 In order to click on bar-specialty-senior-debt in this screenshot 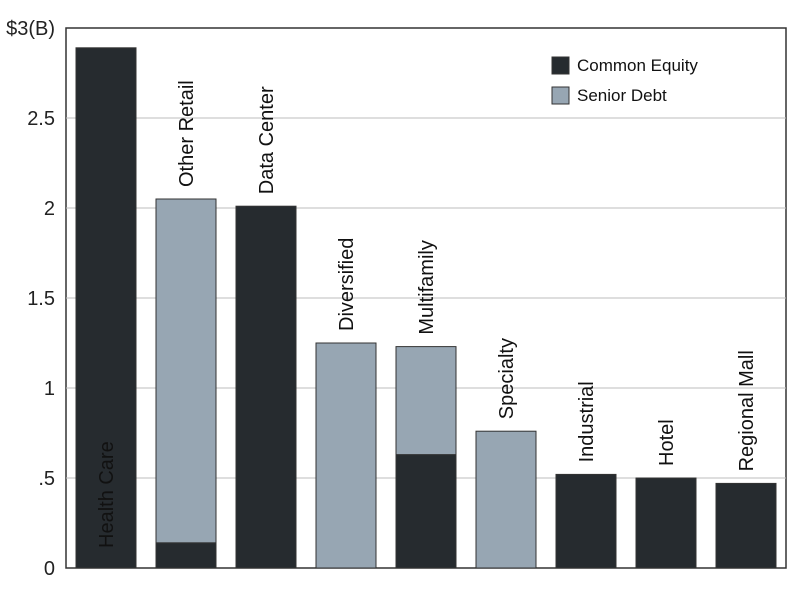, I will do `click(506, 499)`.